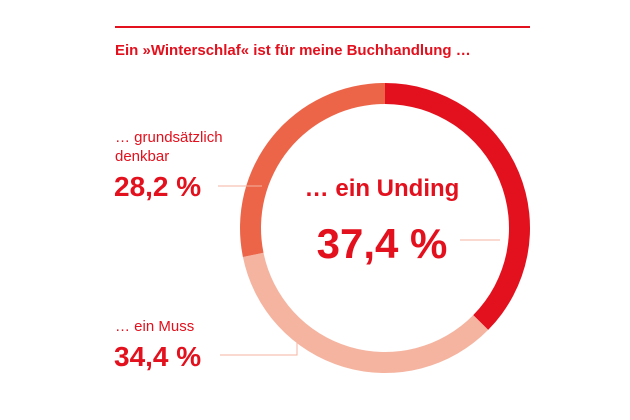 Image resolution: width=630 pixels, height=420 pixels. I want to click on leader-line-muss, so click(259, 342).